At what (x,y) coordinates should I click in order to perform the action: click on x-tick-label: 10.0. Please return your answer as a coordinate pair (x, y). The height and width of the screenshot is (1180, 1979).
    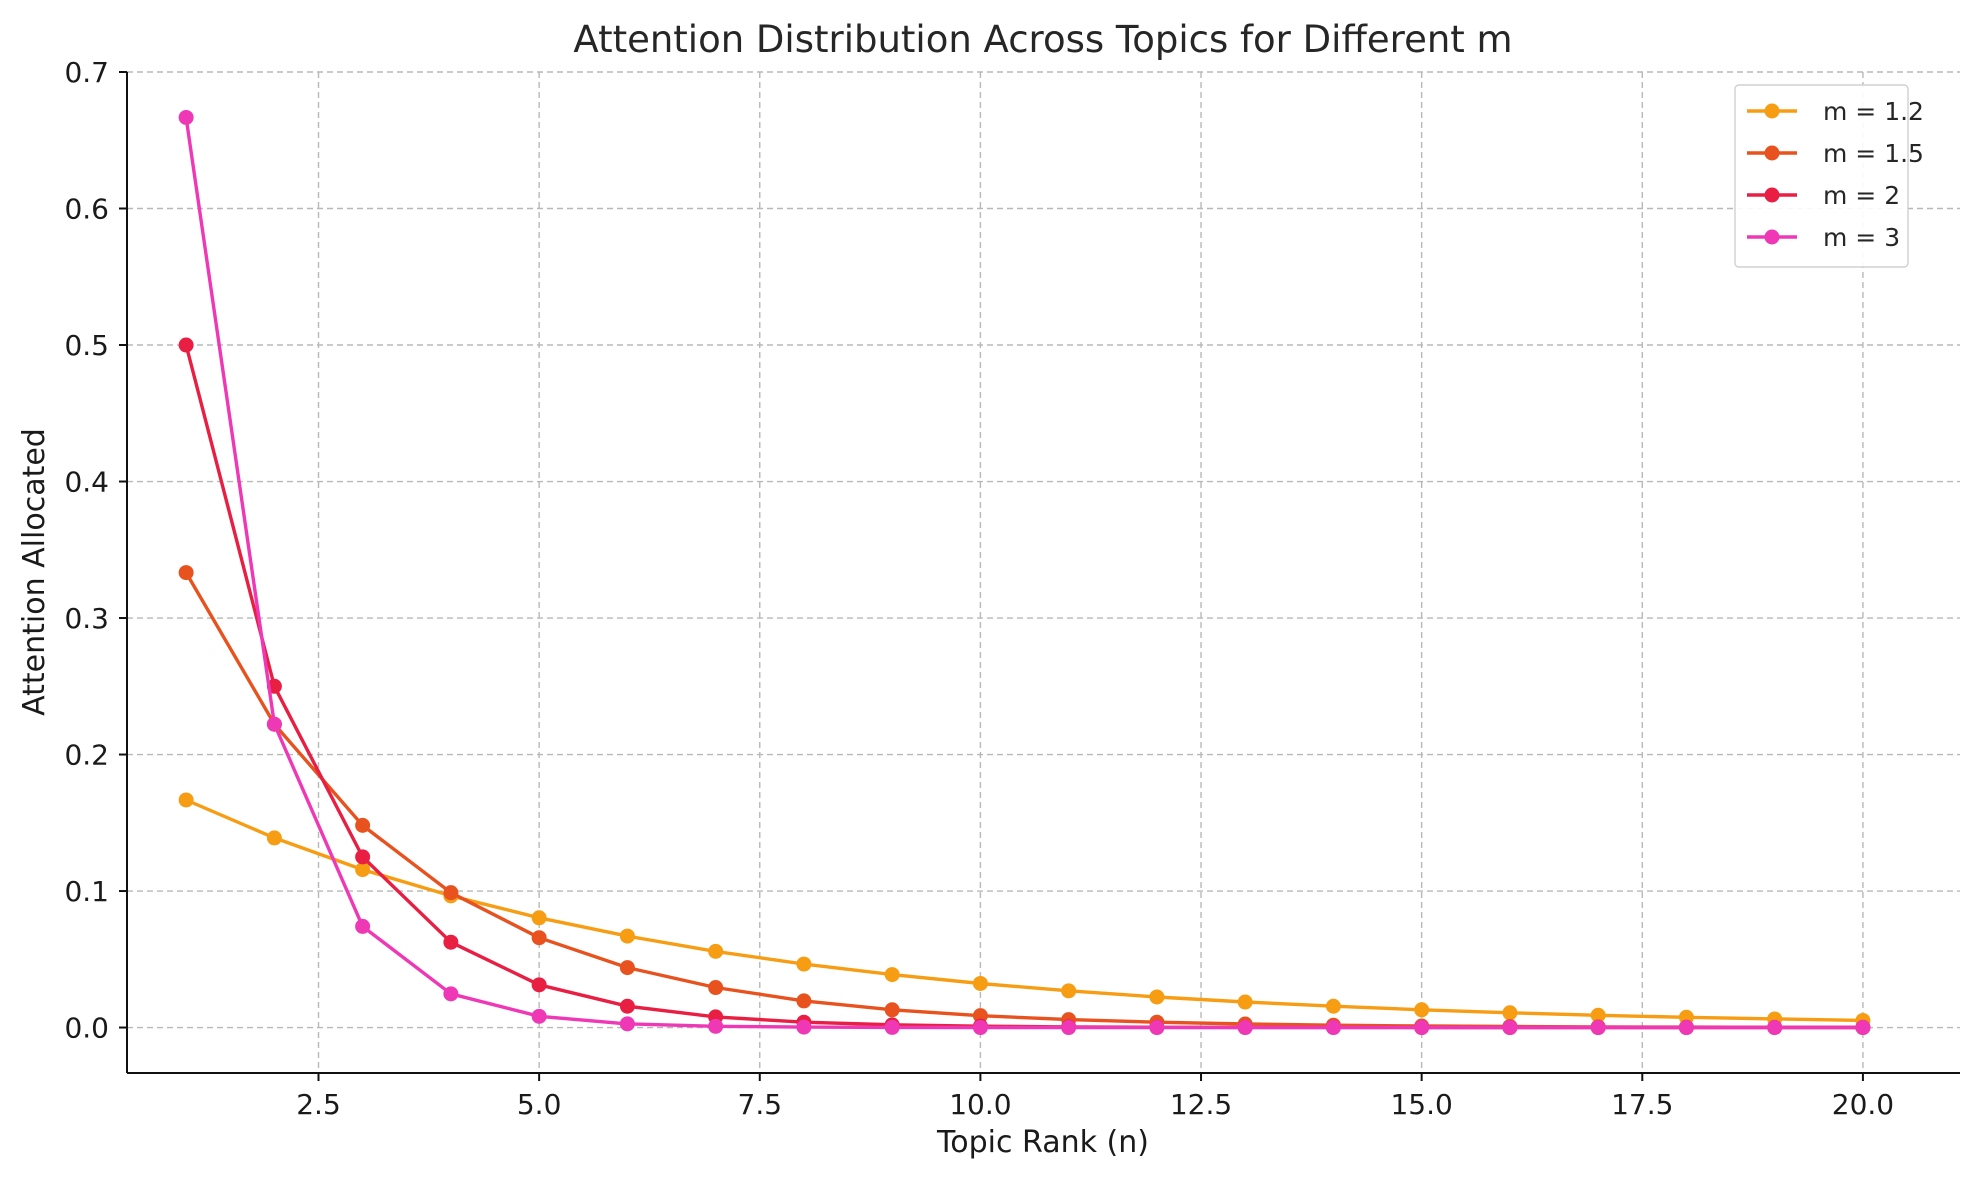
    Looking at the image, I should click on (980, 1104).